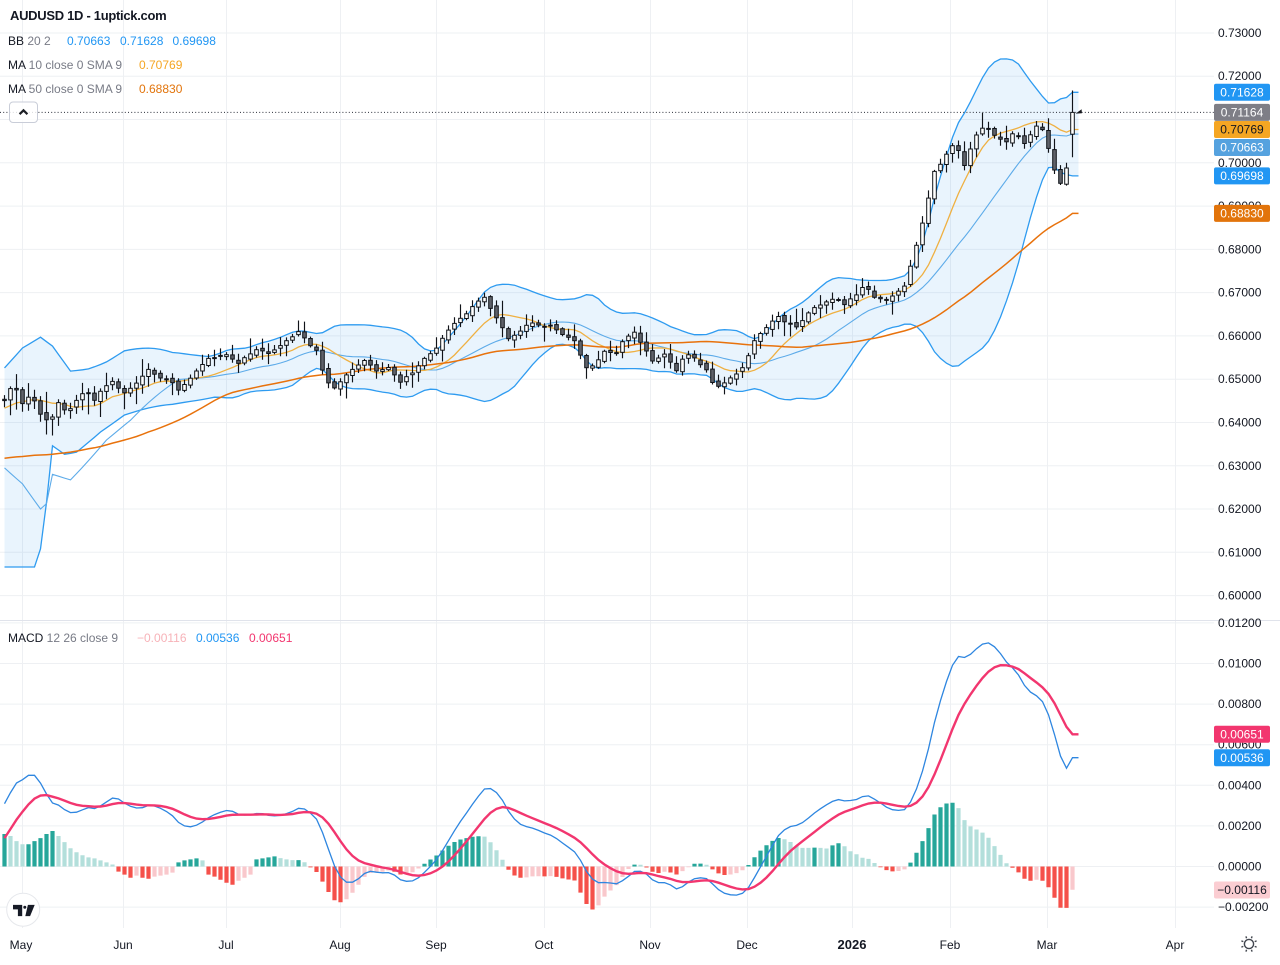 This screenshot has width=1280, height=965. What do you see at coordinates (1240, 509) in the screenshot?
I see `svg-text: 0.62000` at bounding box center [1240, 509].